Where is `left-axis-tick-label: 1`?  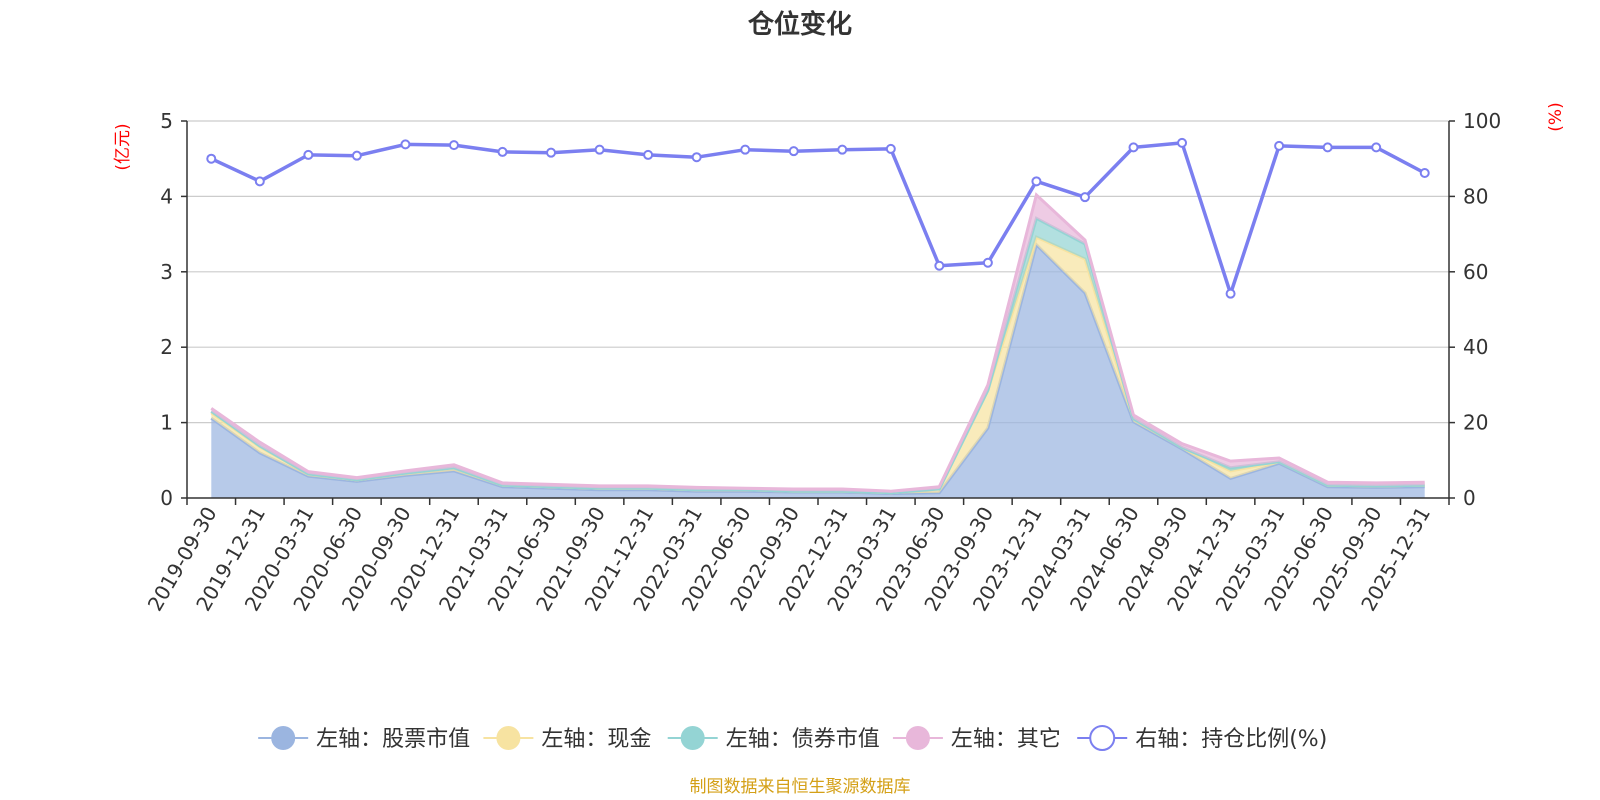 left-axis-tick-label: 1 is located at coordinates (166, 423).